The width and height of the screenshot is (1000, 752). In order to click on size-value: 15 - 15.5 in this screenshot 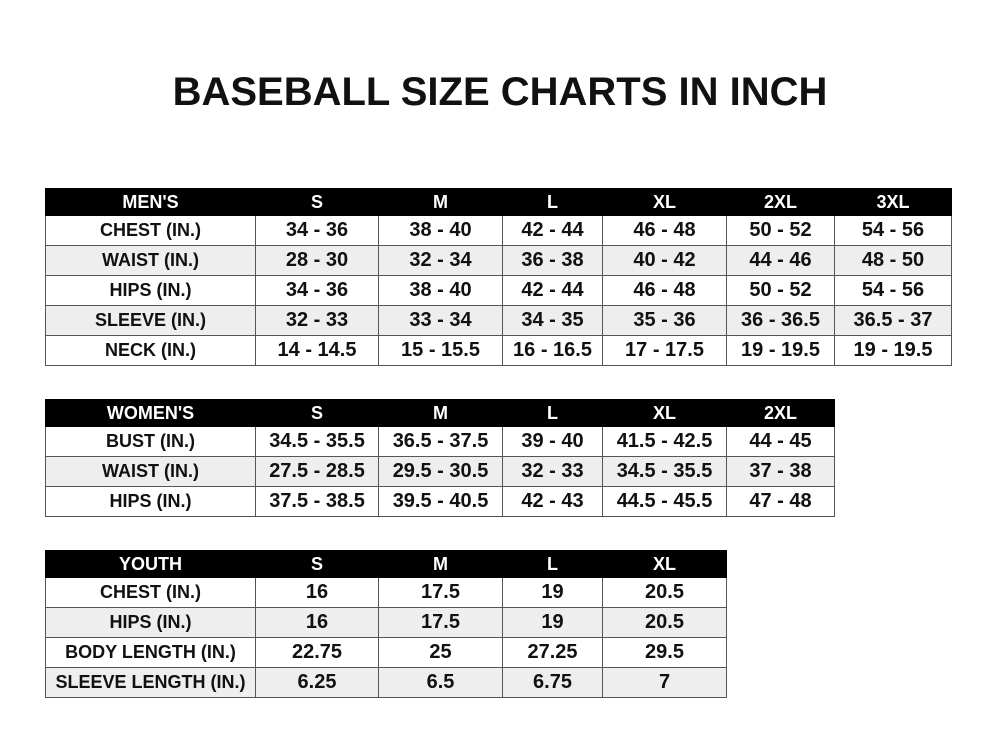, I will do `click(440, 350)`.